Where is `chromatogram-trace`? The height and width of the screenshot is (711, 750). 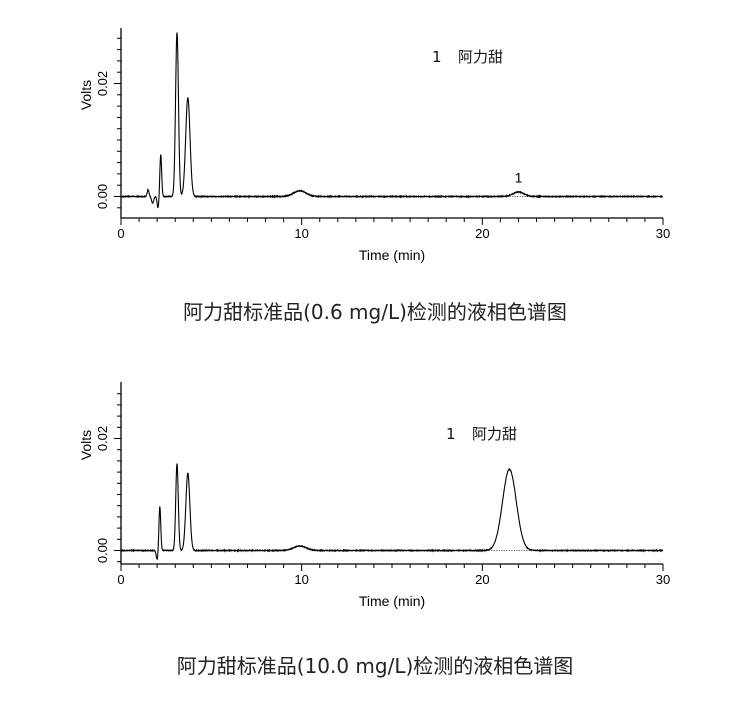
chromatogram-trace is located at coordinates (392, 512).